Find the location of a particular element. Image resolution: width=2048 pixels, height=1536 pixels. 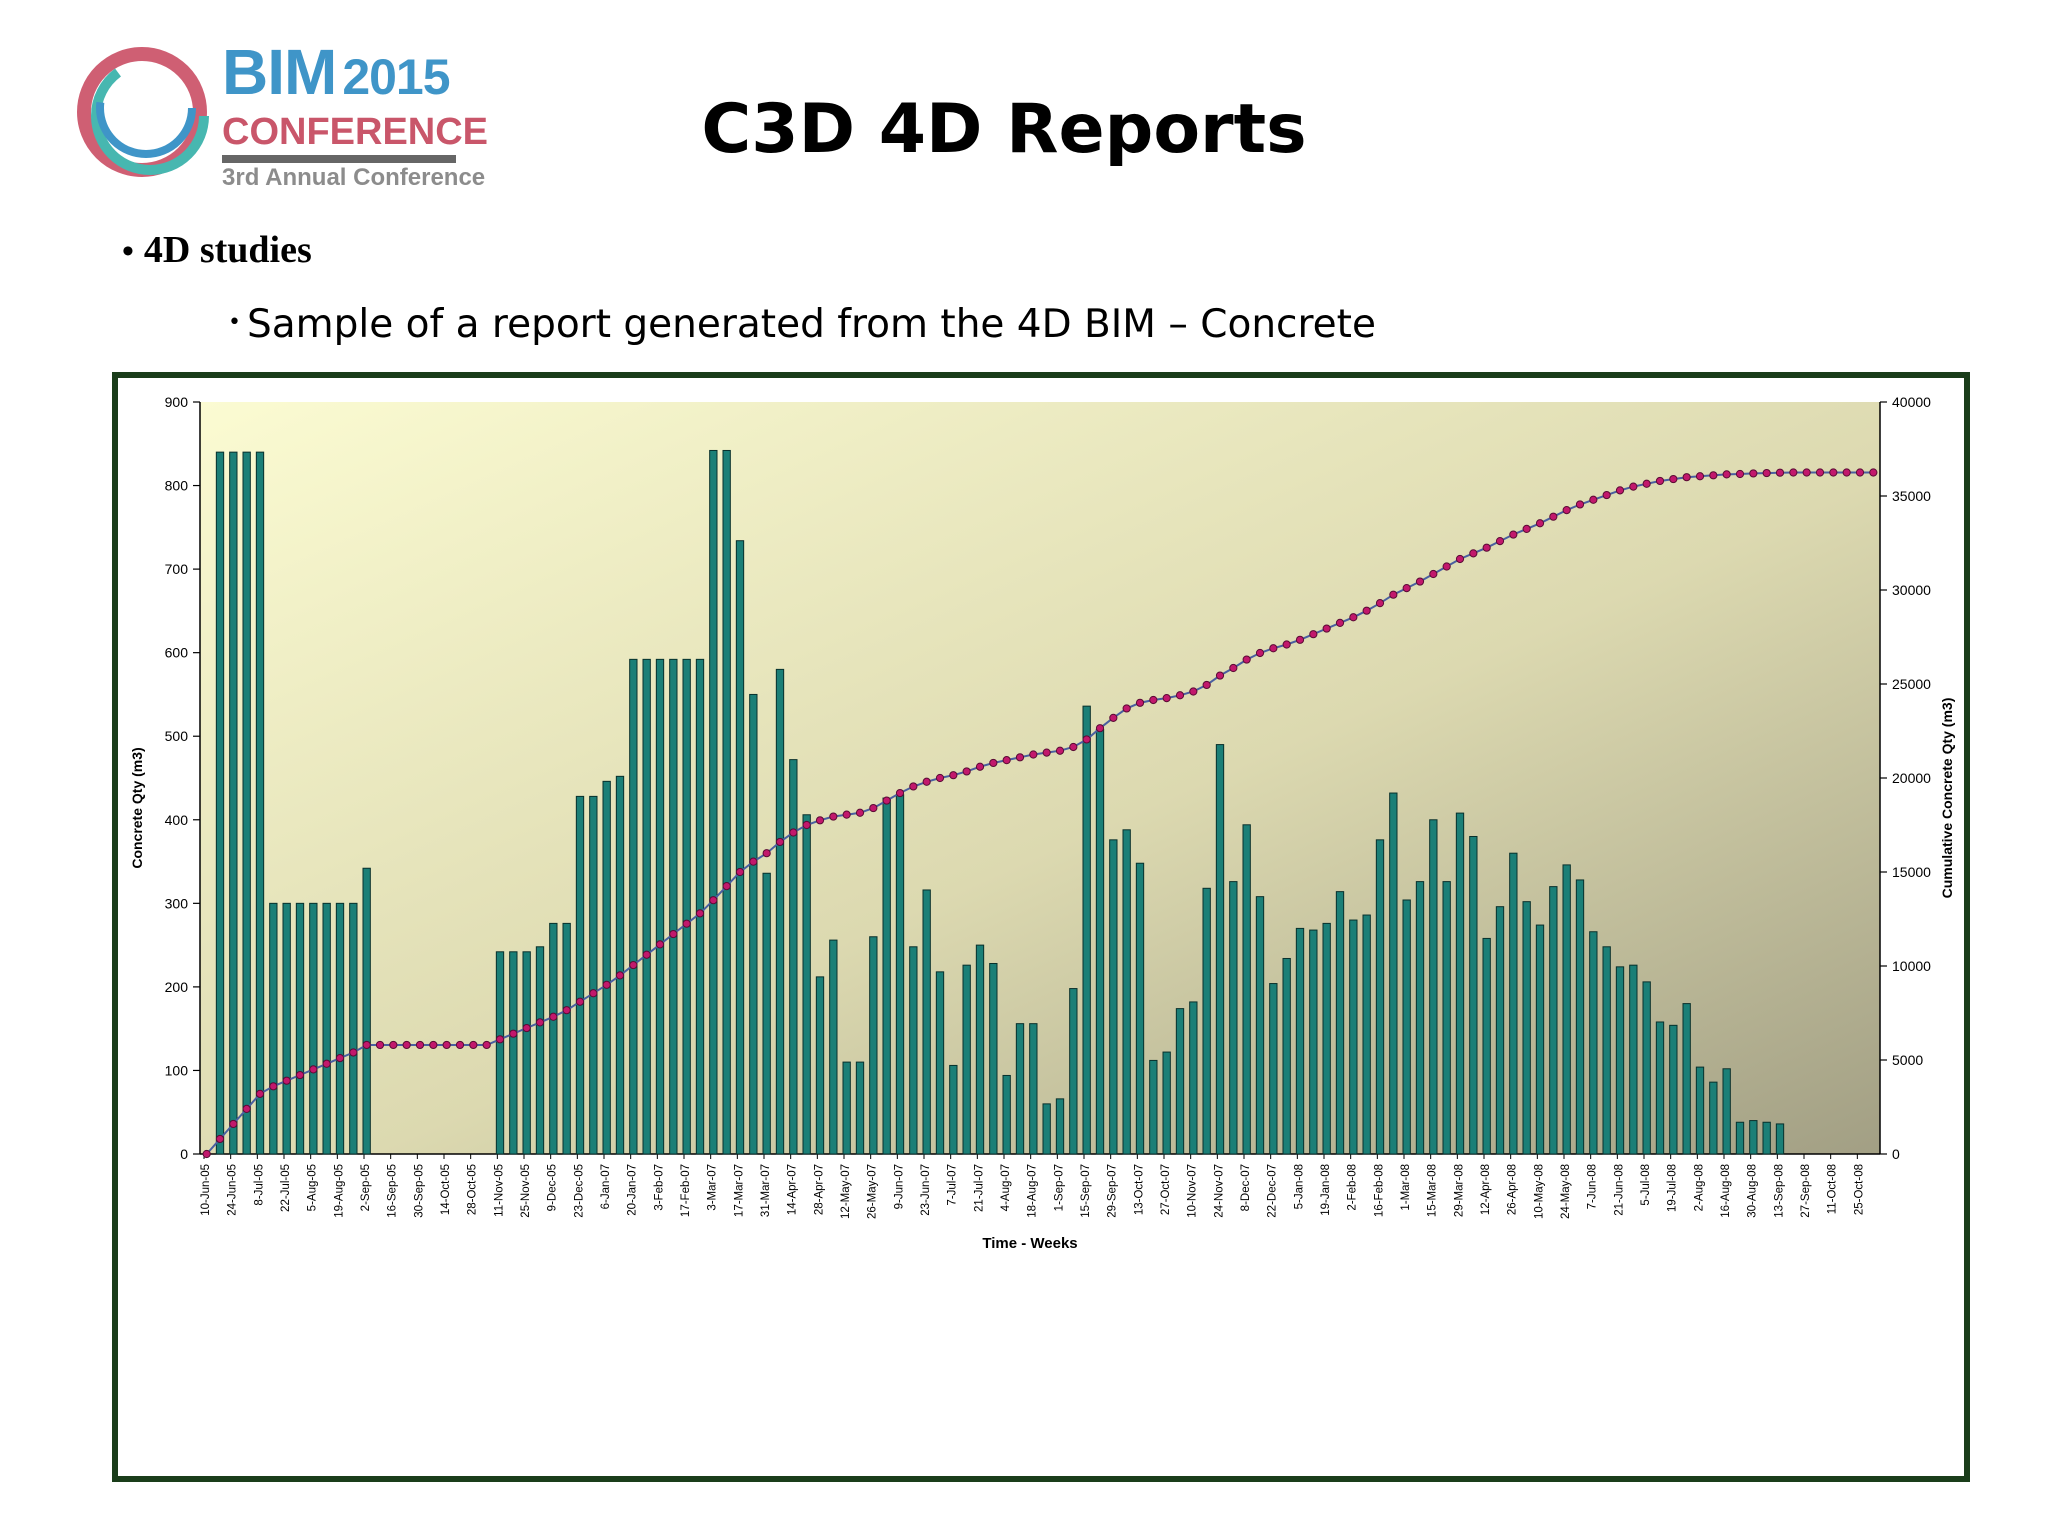

x-tick-label: 5-Aug-05 is located at coordinates (313, 1187).